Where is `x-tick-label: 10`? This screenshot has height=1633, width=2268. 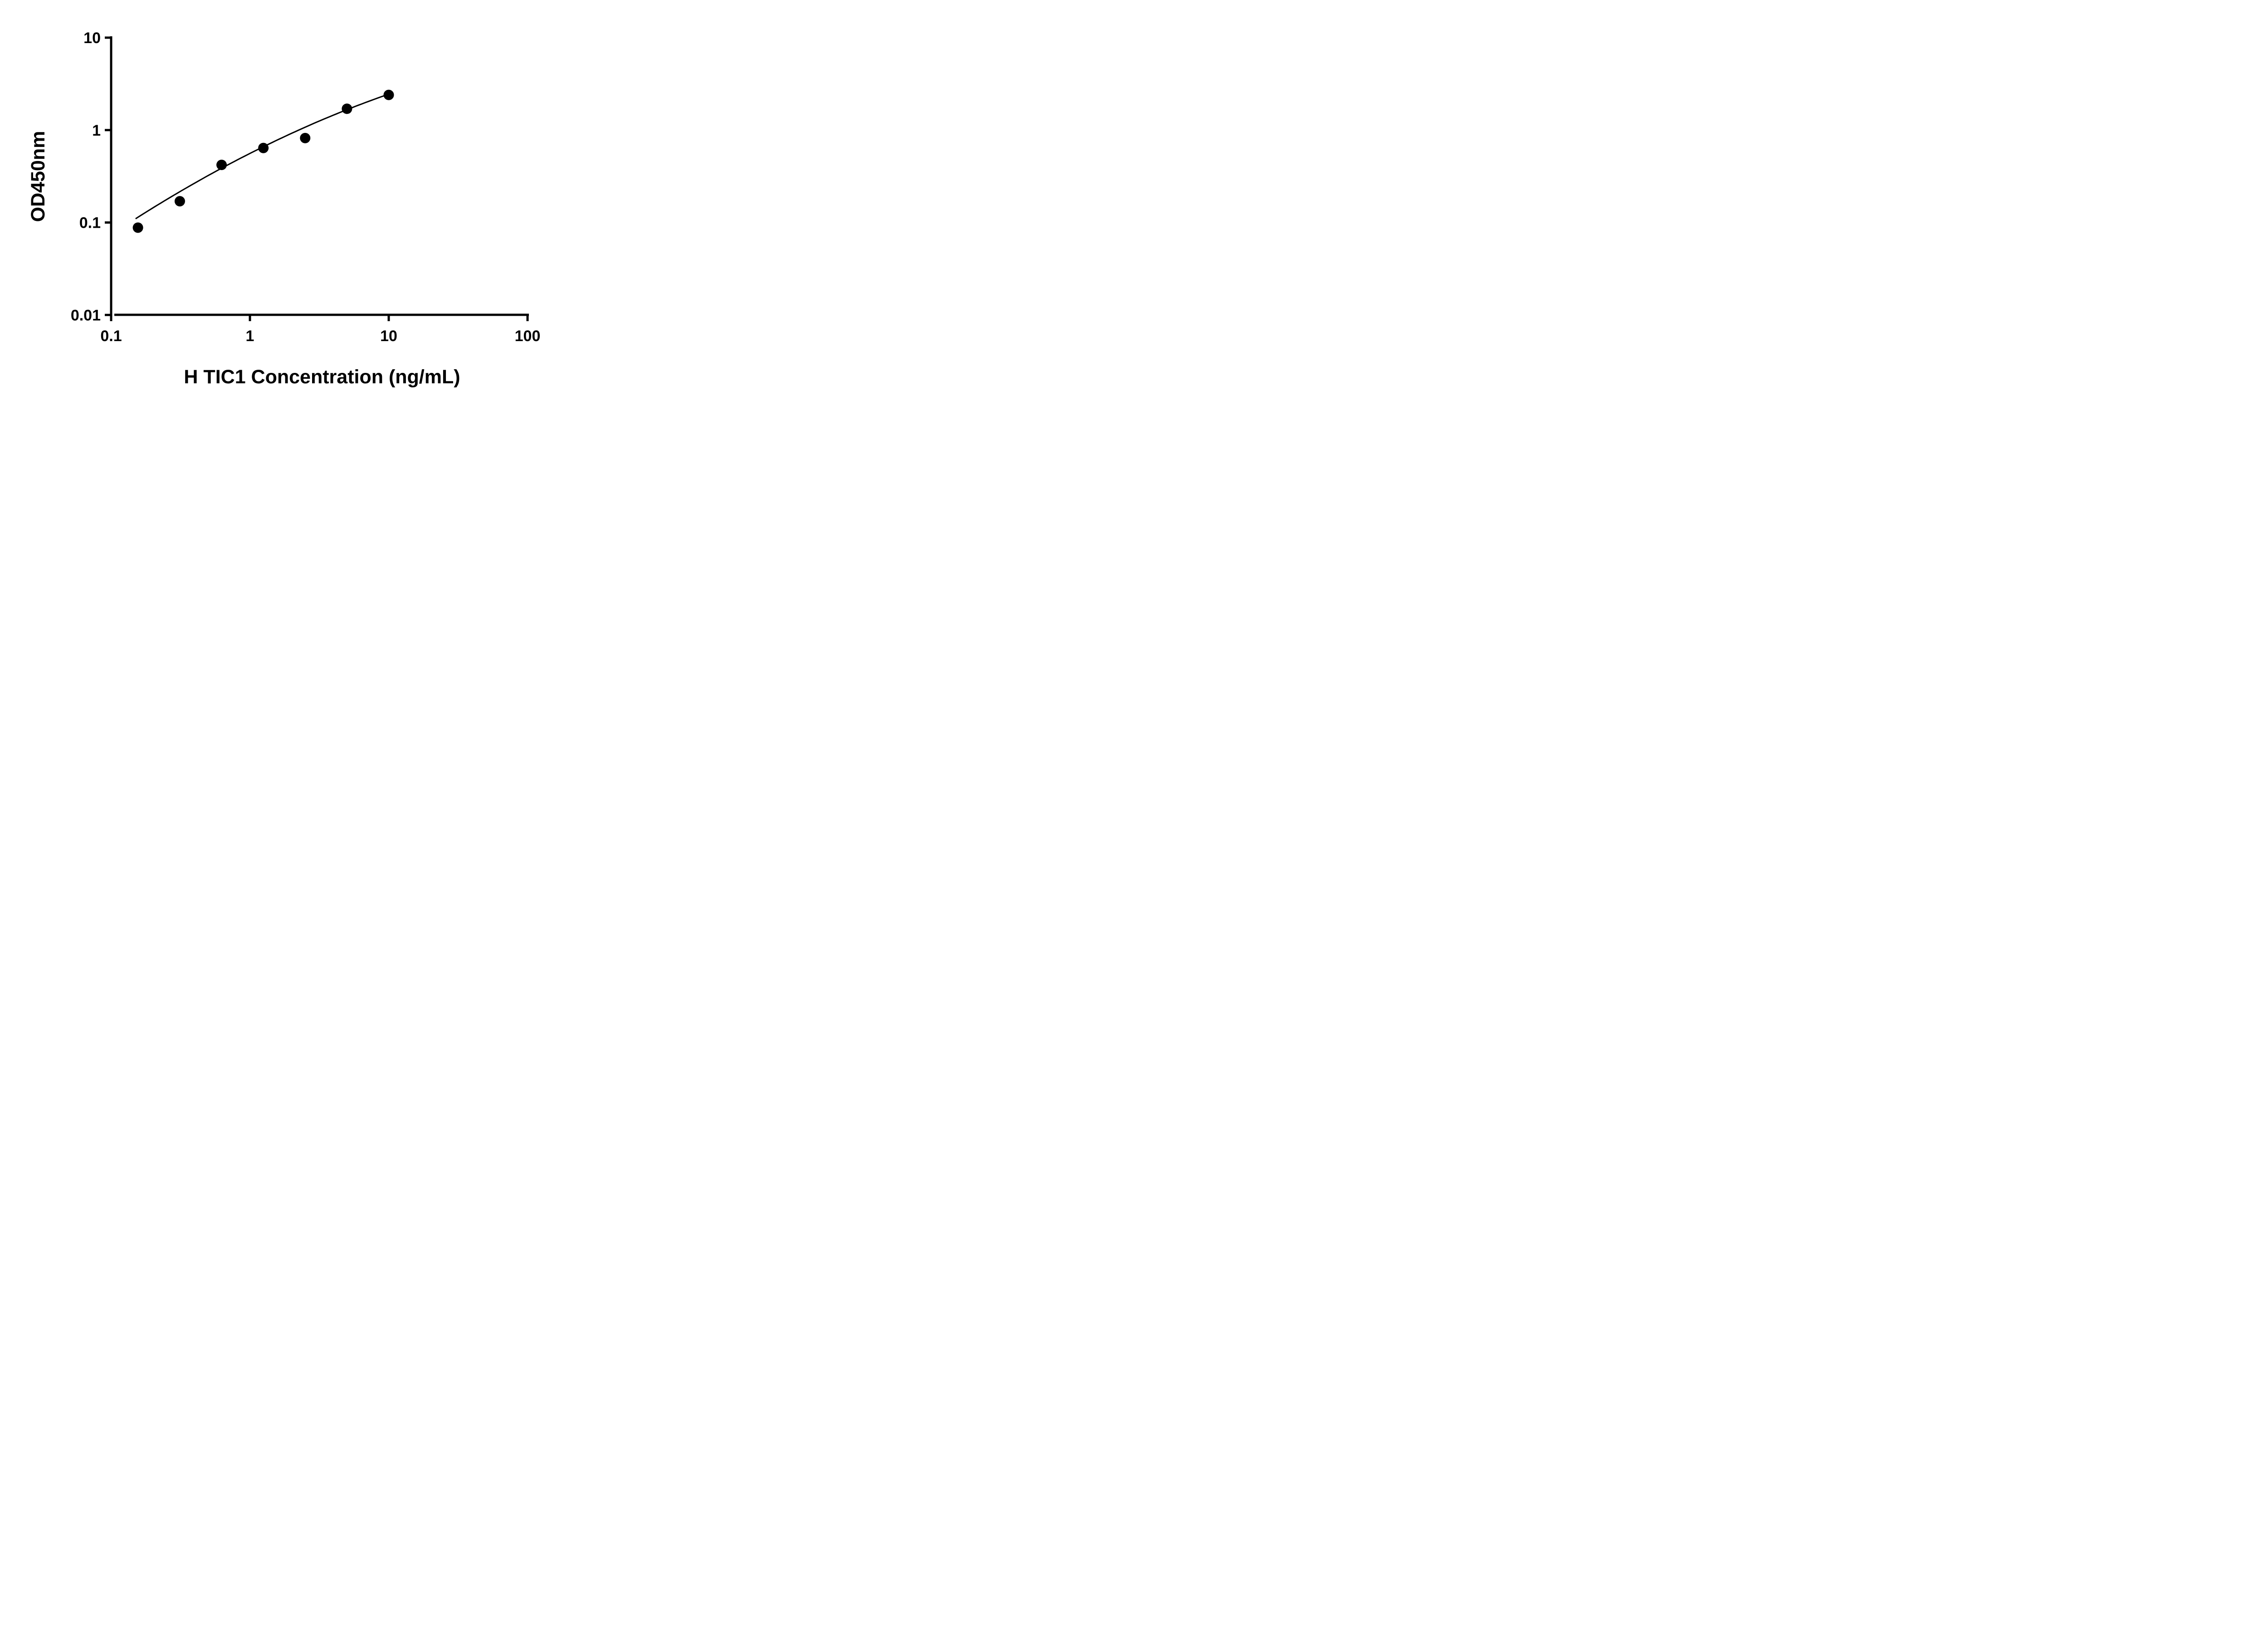 x-tick-label: 10 is located at coordinates (388, 336).